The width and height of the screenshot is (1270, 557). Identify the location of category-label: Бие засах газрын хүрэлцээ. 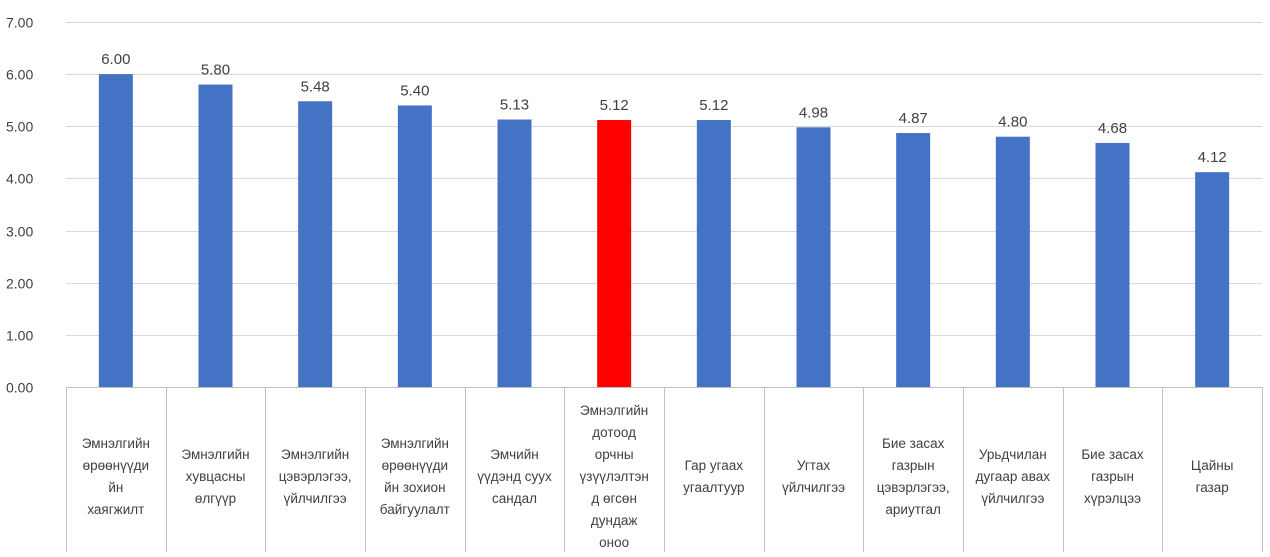
(1112, 476).